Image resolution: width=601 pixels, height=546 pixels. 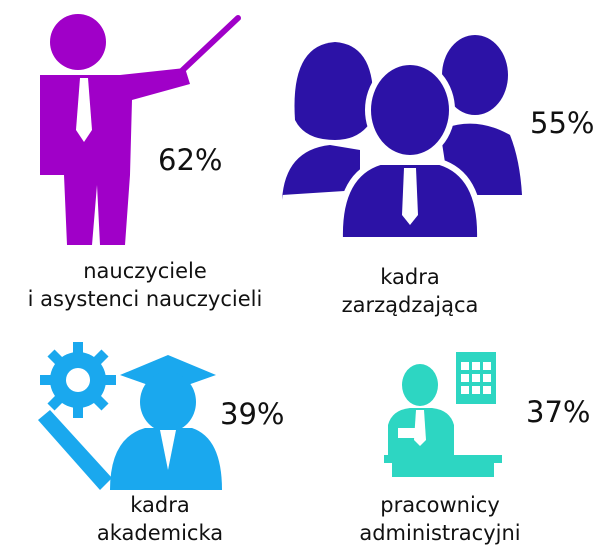 I want to click on percent: 37%, so click(x=558, y=412).